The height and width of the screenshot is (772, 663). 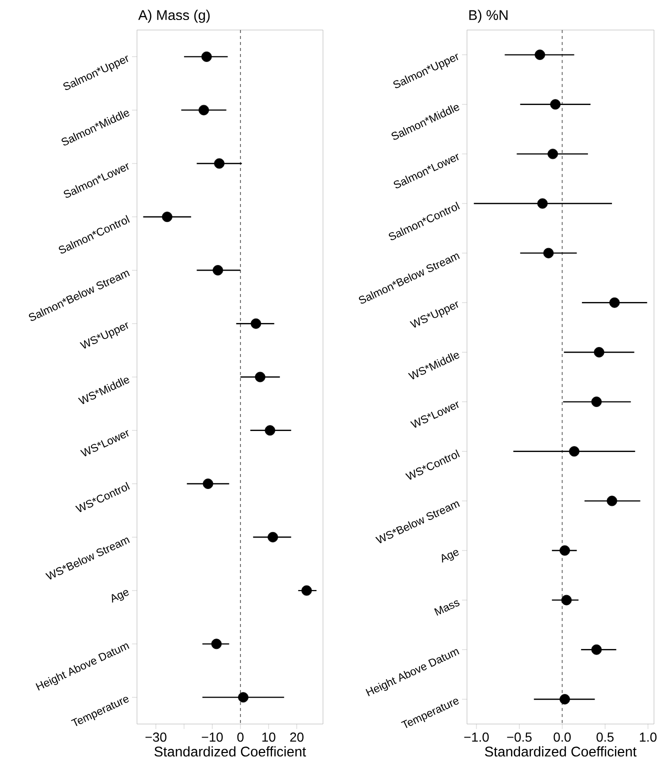 What do you see at coordinates (476, 737) in the screenshot?
I see `x-tick-label: −1.0` at bounding box center [476, 737].